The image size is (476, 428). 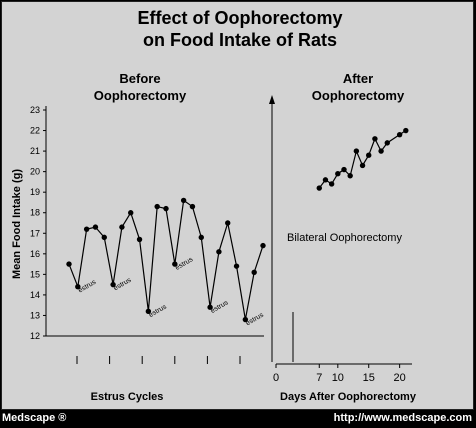 I want to click on footer-bar: Medscape ® http://www.medscape.com, so click(x=238, y=419).